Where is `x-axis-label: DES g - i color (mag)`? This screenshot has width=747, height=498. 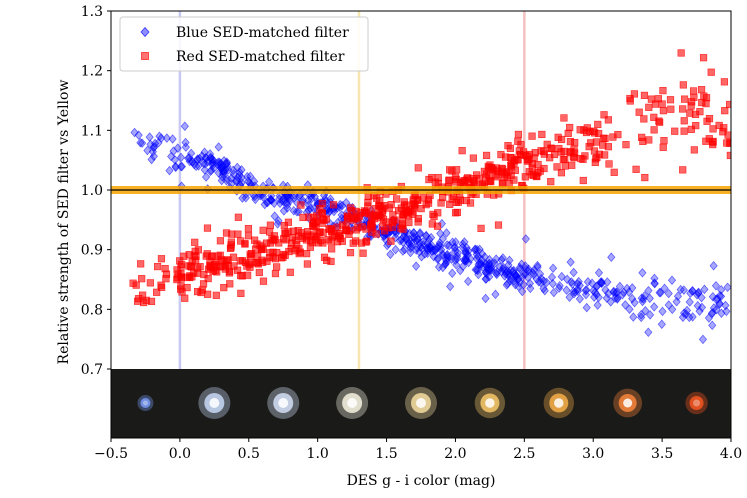
x-axis-label: DES g - i color (mag) is located at coordinates (421, 481).